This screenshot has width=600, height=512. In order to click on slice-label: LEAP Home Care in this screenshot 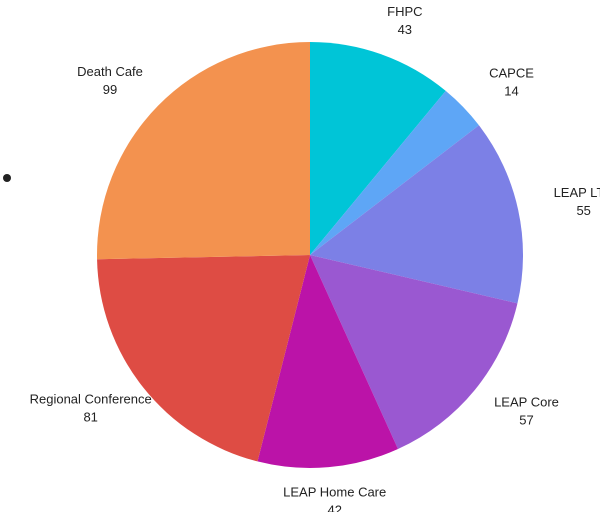, I will do `click(334, 491)`.